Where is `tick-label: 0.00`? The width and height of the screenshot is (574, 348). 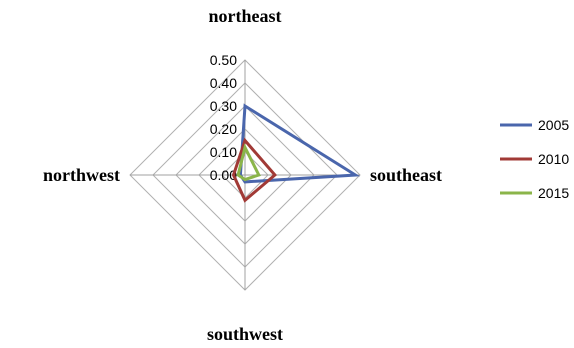 tick-label: 0.00 is located at coordinates (223, 175).